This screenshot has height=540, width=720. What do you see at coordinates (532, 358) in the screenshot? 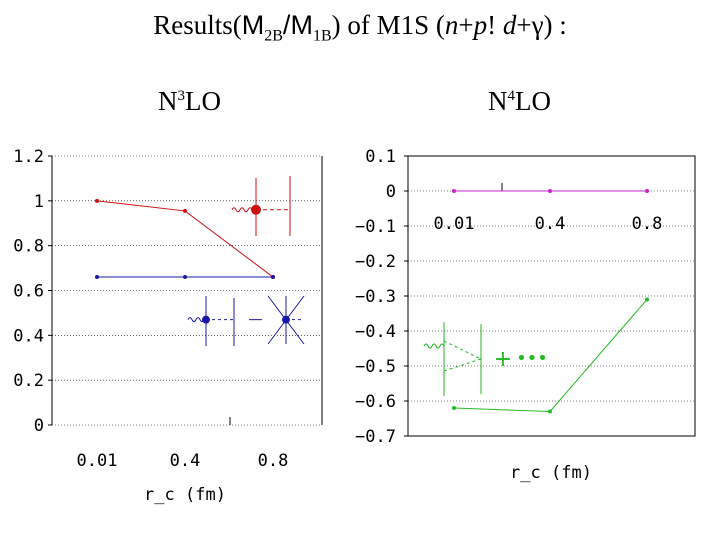
I see `green-continuation-dots: •••` at bounding box center [532, 358].